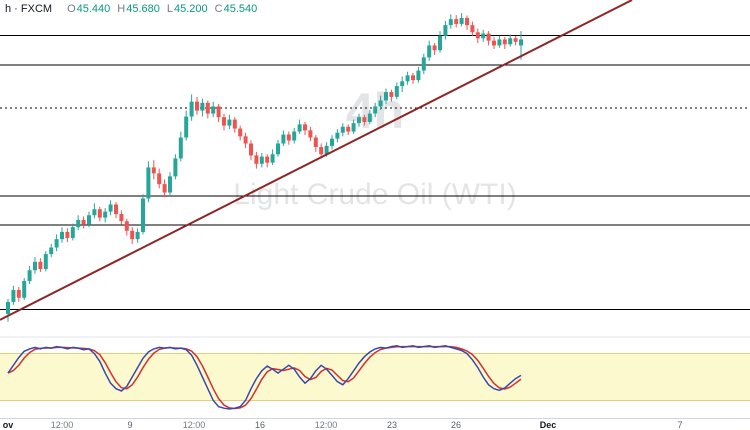  I want to click on time-axis-label: 9, so click(130, 425).